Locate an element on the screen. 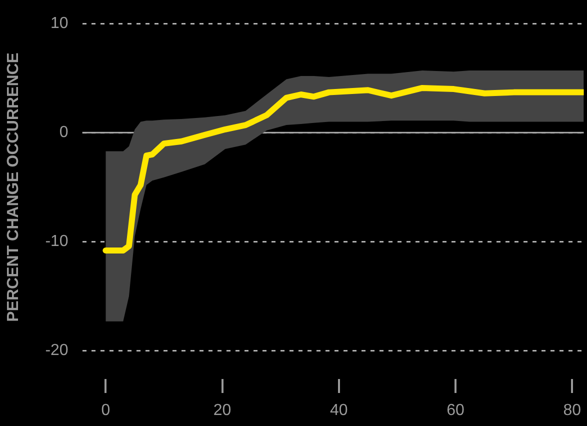  x-tick-label: 60 is located at coordinates (455, 410).